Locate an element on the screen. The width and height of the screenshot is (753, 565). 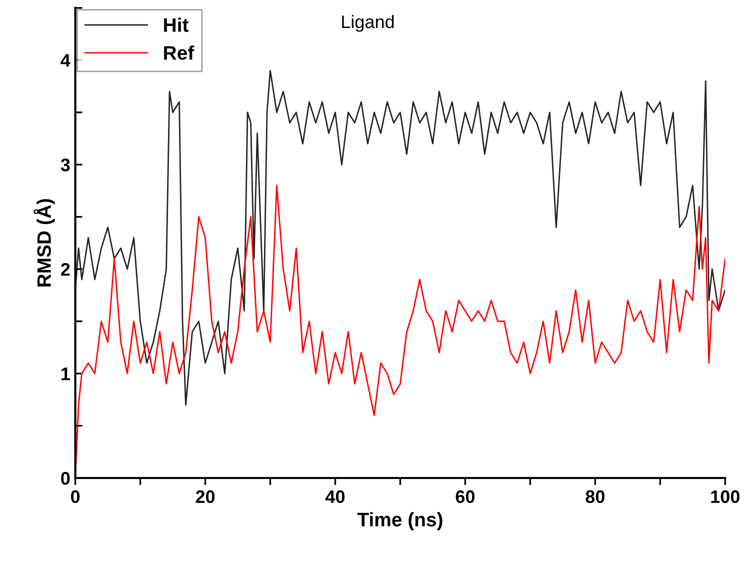
x-axis-title: Time (ns) is located at coordinates (399, 521).